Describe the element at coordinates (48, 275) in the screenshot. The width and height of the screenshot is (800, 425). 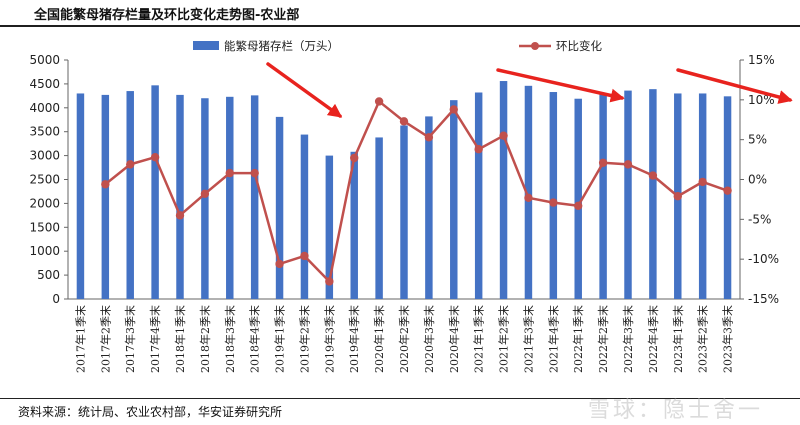
I see `left-y-tick-label: 500` at that location.